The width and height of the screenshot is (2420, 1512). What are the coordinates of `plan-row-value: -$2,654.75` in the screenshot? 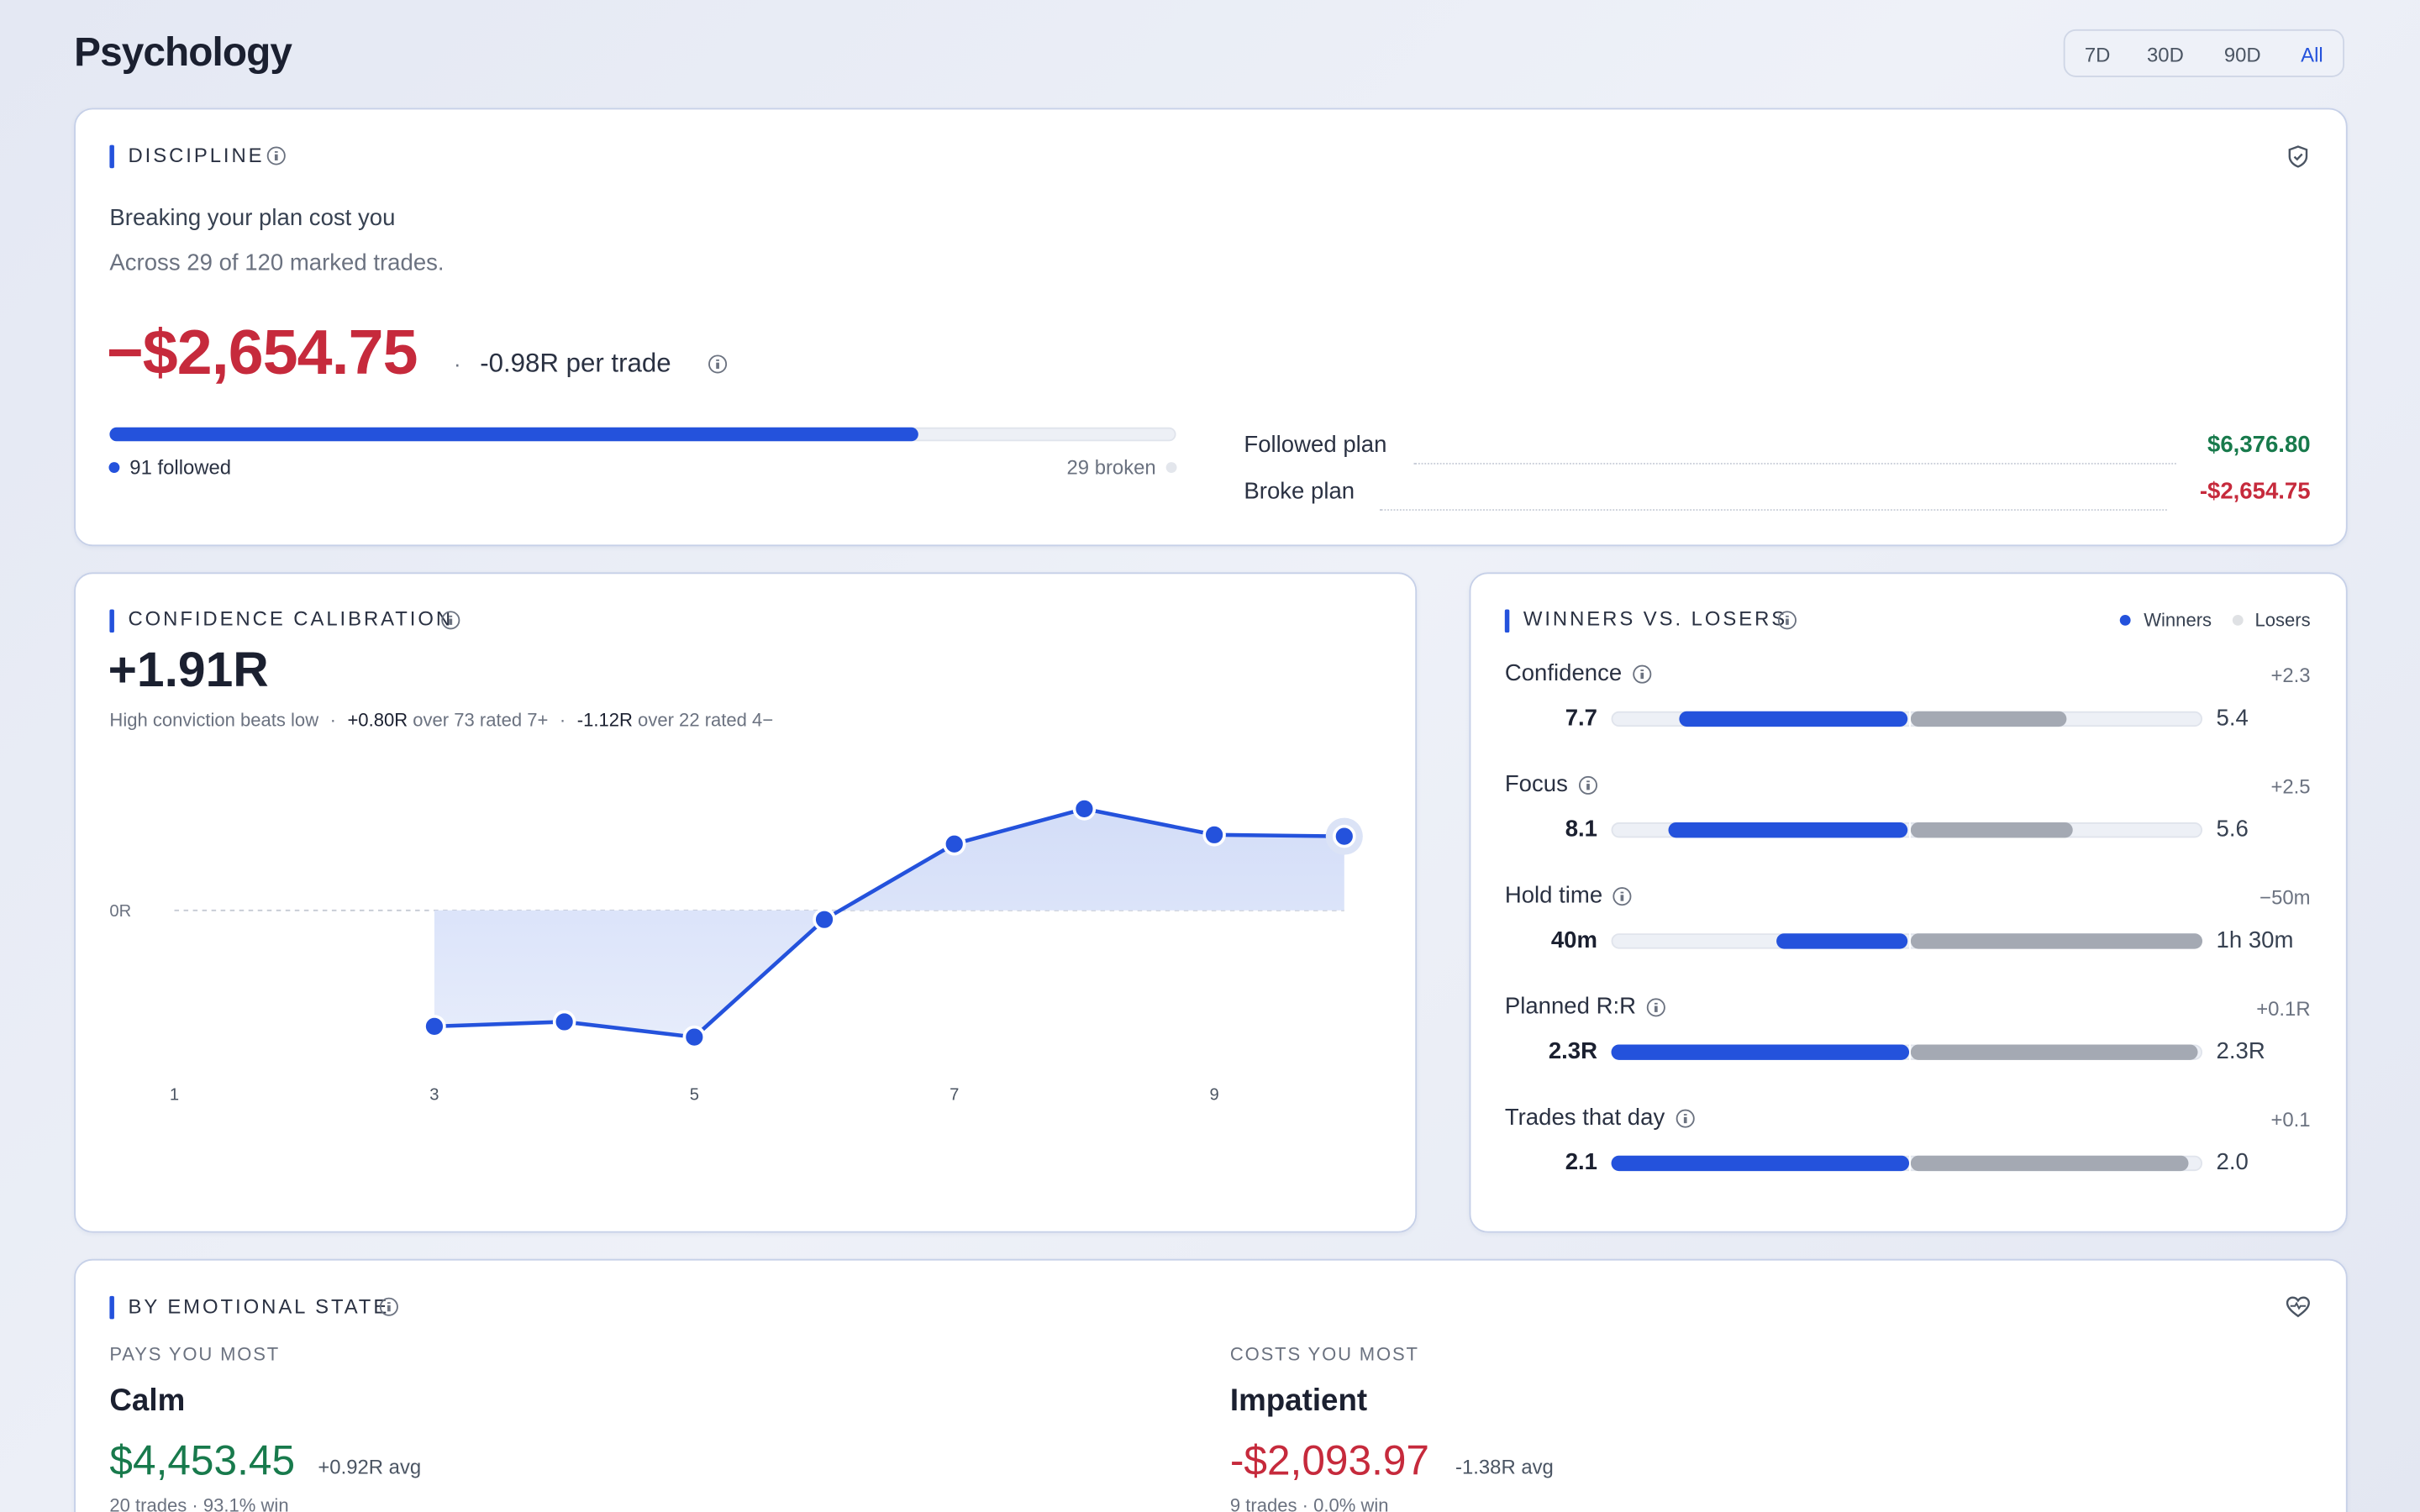 It's located at (2255, 491).